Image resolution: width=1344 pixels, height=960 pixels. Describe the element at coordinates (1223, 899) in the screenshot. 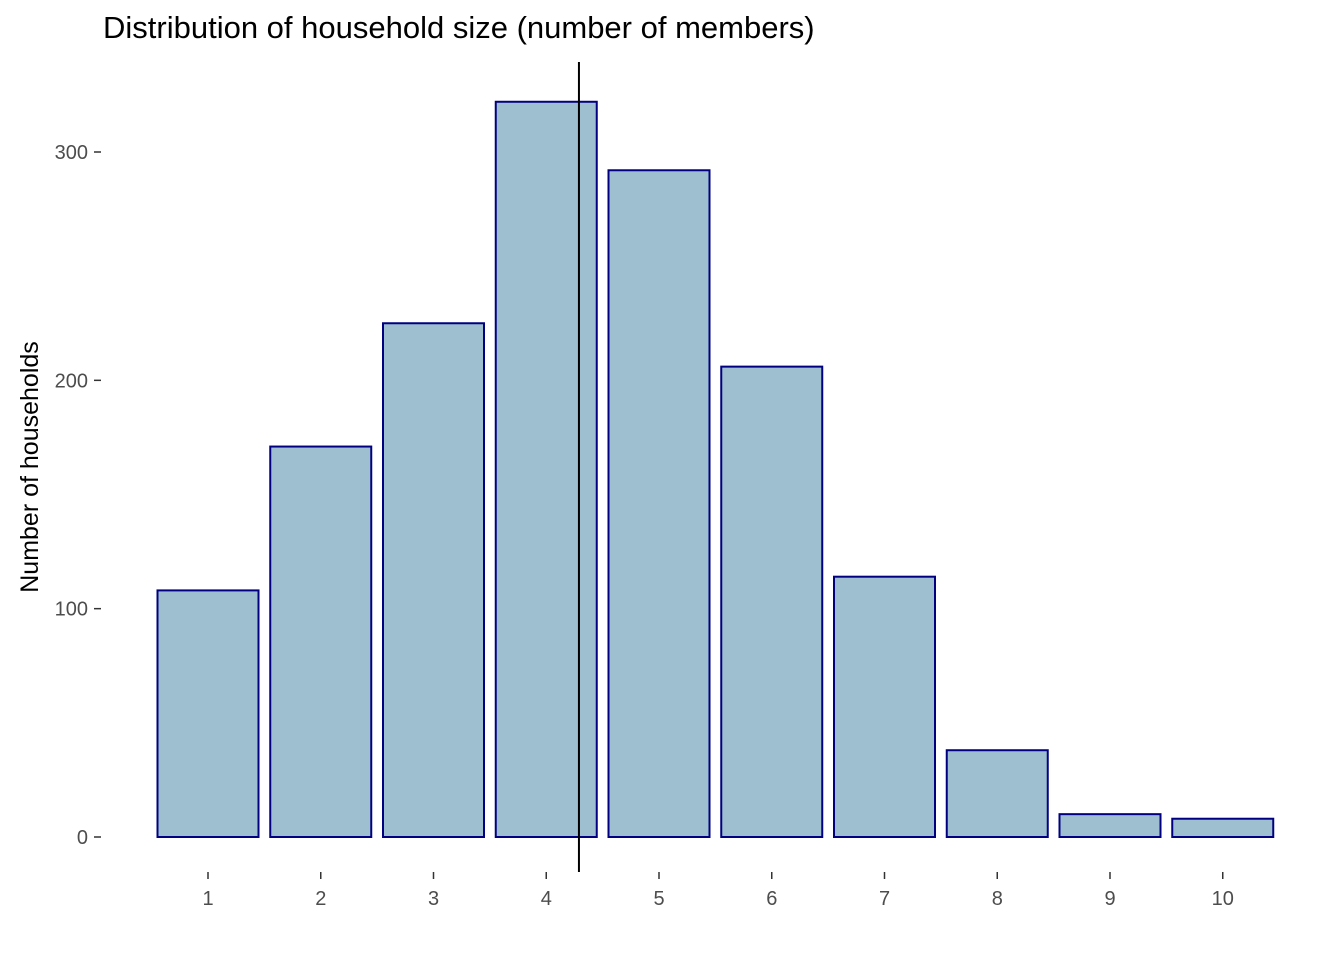

I see `x-tick-label: 10` at that location.